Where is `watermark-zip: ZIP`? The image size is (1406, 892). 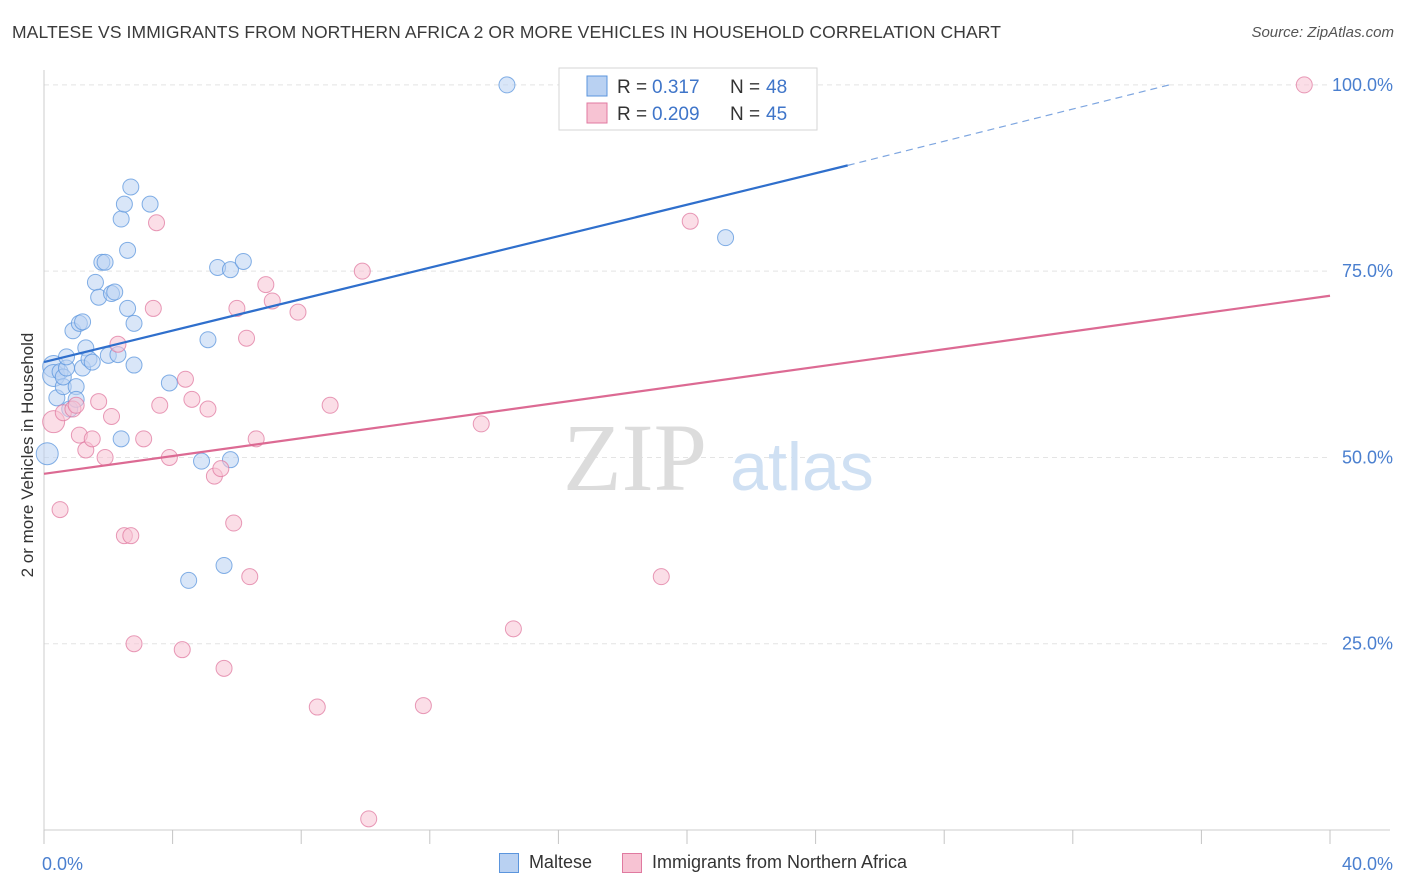 watermark-zip: ZIP is located at coordinates (635, 457).